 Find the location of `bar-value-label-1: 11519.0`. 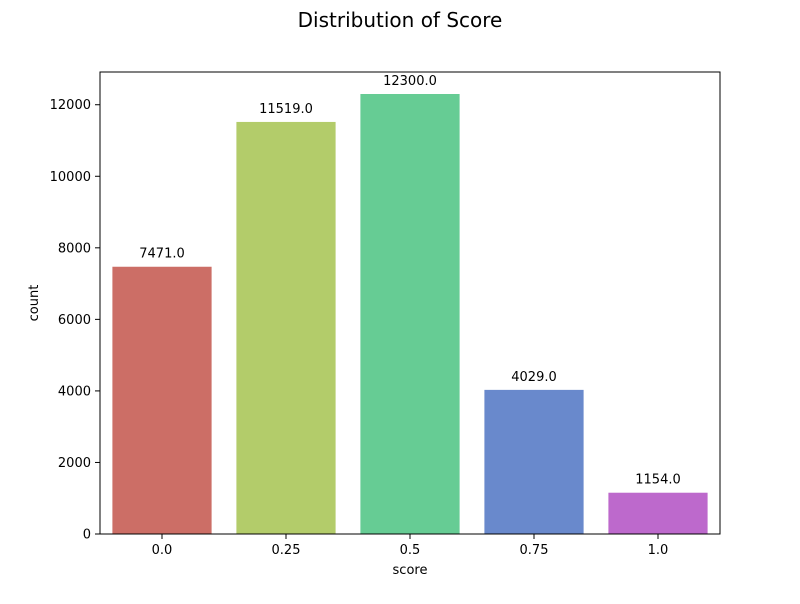

bar-value-label-1: 11519.0 is located at coordinates (286, 109).